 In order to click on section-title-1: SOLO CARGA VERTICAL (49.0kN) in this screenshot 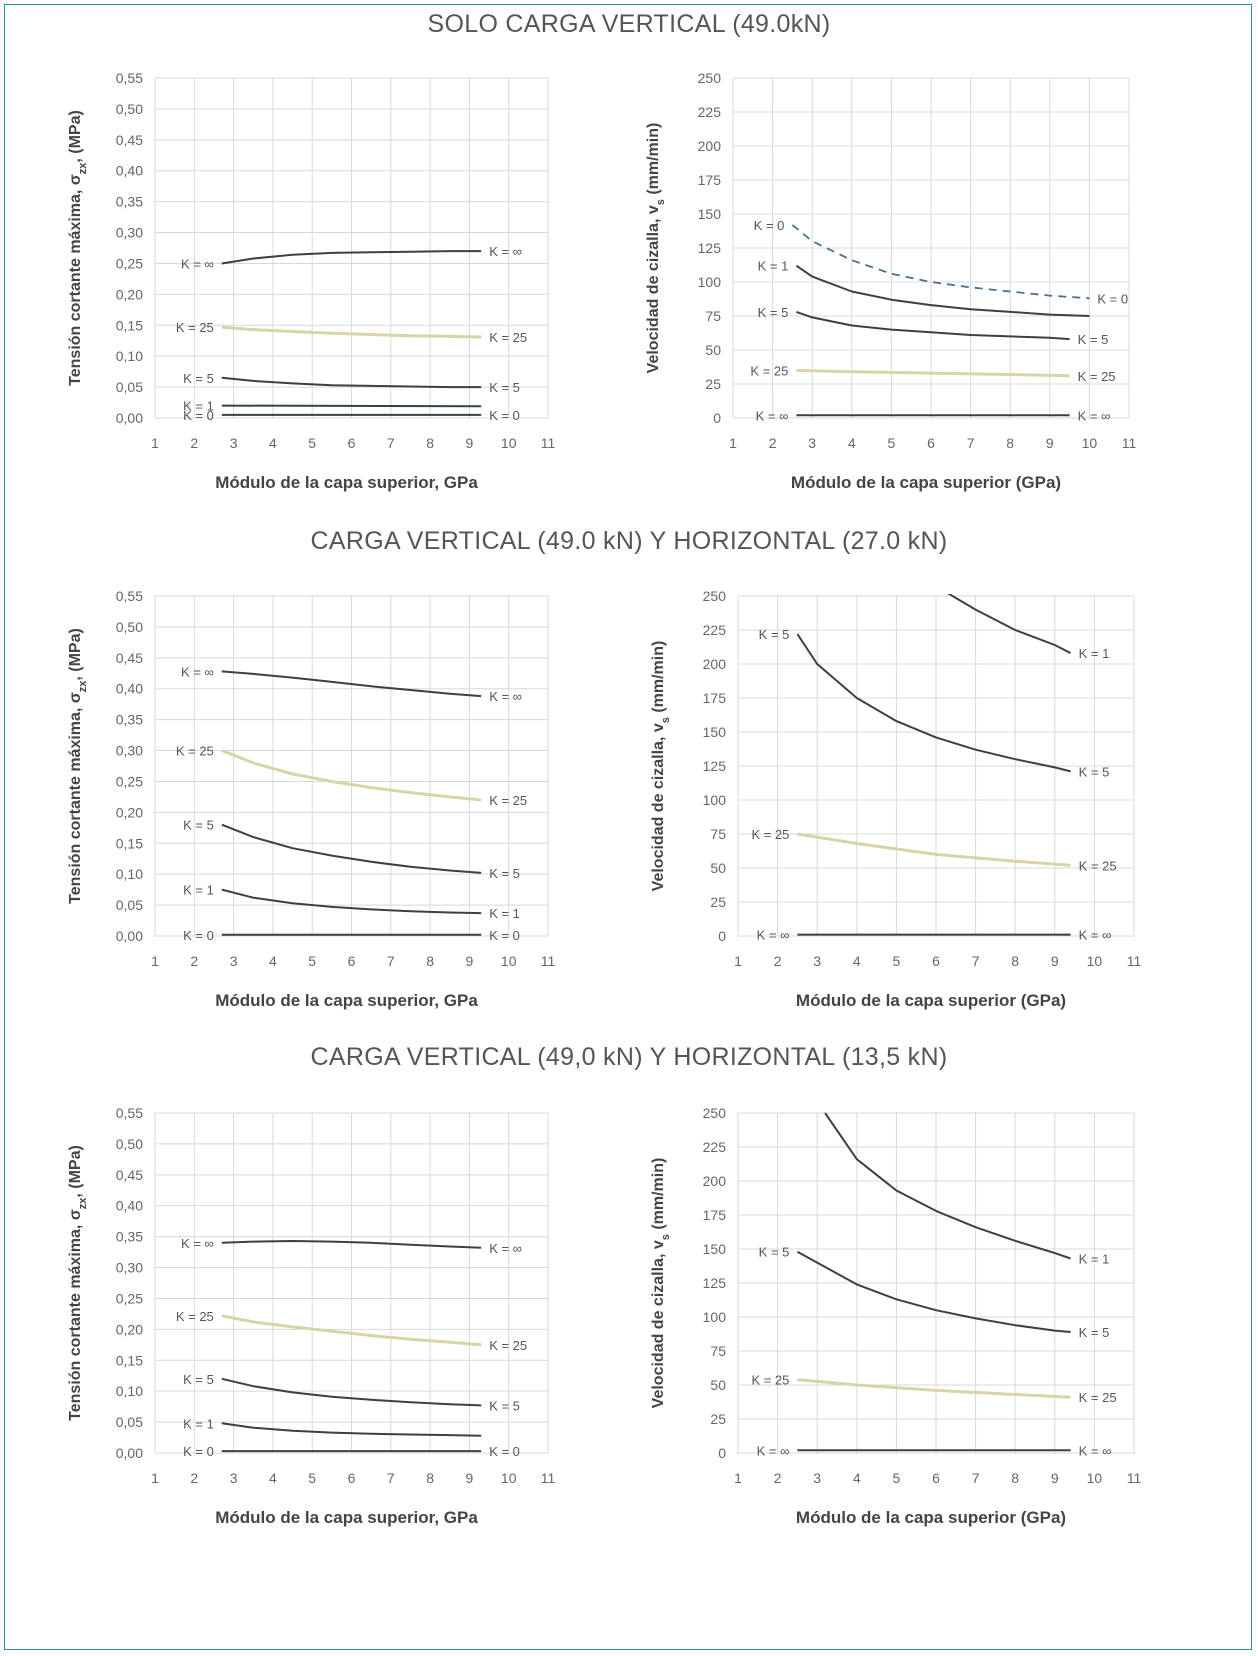, I will do `click(629, 24)`.